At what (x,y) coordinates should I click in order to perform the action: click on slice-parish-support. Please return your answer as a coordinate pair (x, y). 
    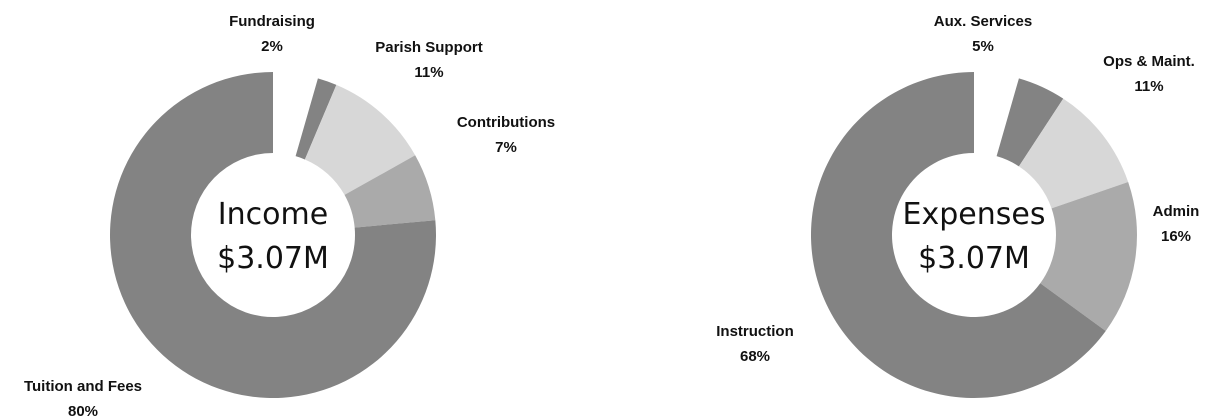
    Looking at the image, I should click on (360, 139).